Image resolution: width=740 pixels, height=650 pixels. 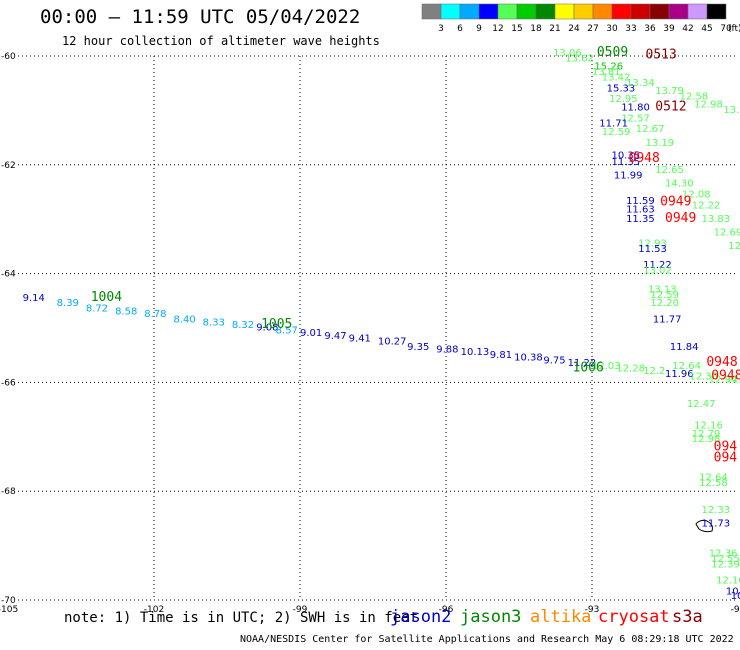 I want to click on swh-value: 9.01, so click(x=311, y=333).